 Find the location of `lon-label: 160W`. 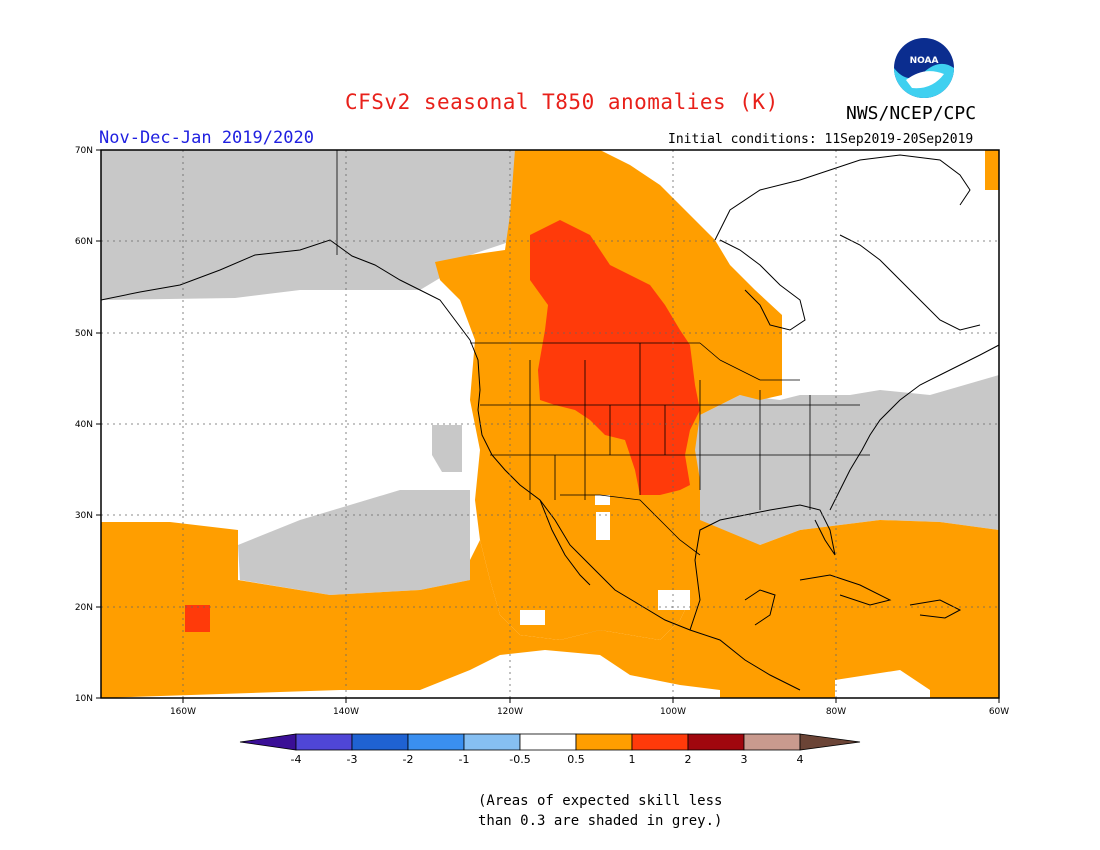

lon-label: 160W is located at coordinates (183, 712).